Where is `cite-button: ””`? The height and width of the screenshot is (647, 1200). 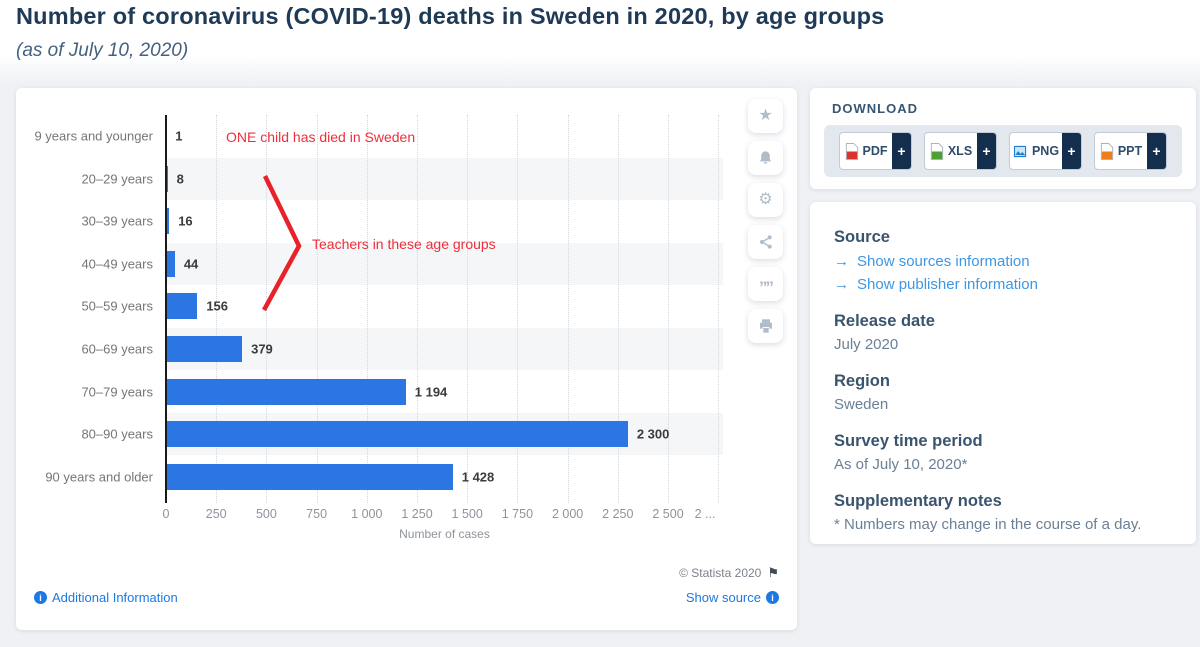 cite-button: ”” is located at coordinates (765, 284).